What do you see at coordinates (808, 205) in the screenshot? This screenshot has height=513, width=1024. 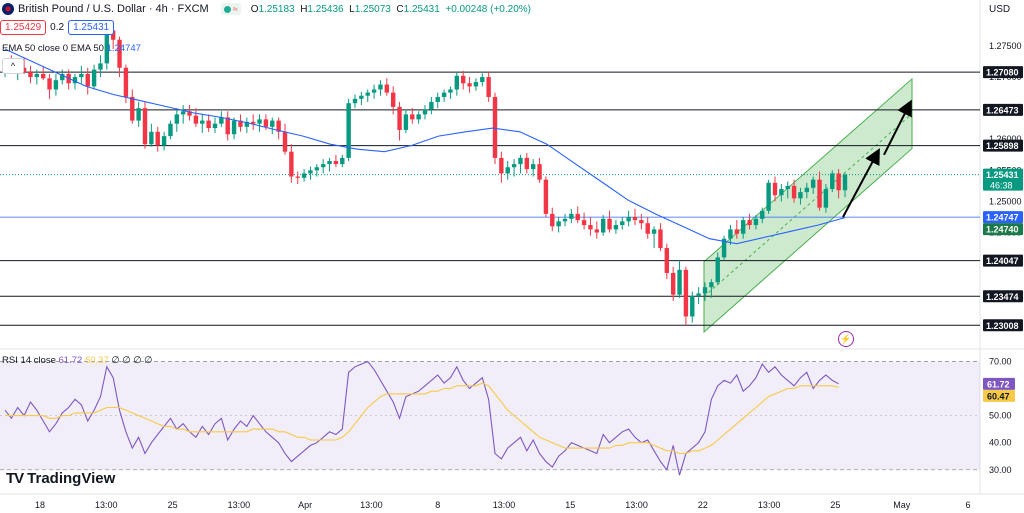 I see `channel-midline` at bounding box center [808, 205].